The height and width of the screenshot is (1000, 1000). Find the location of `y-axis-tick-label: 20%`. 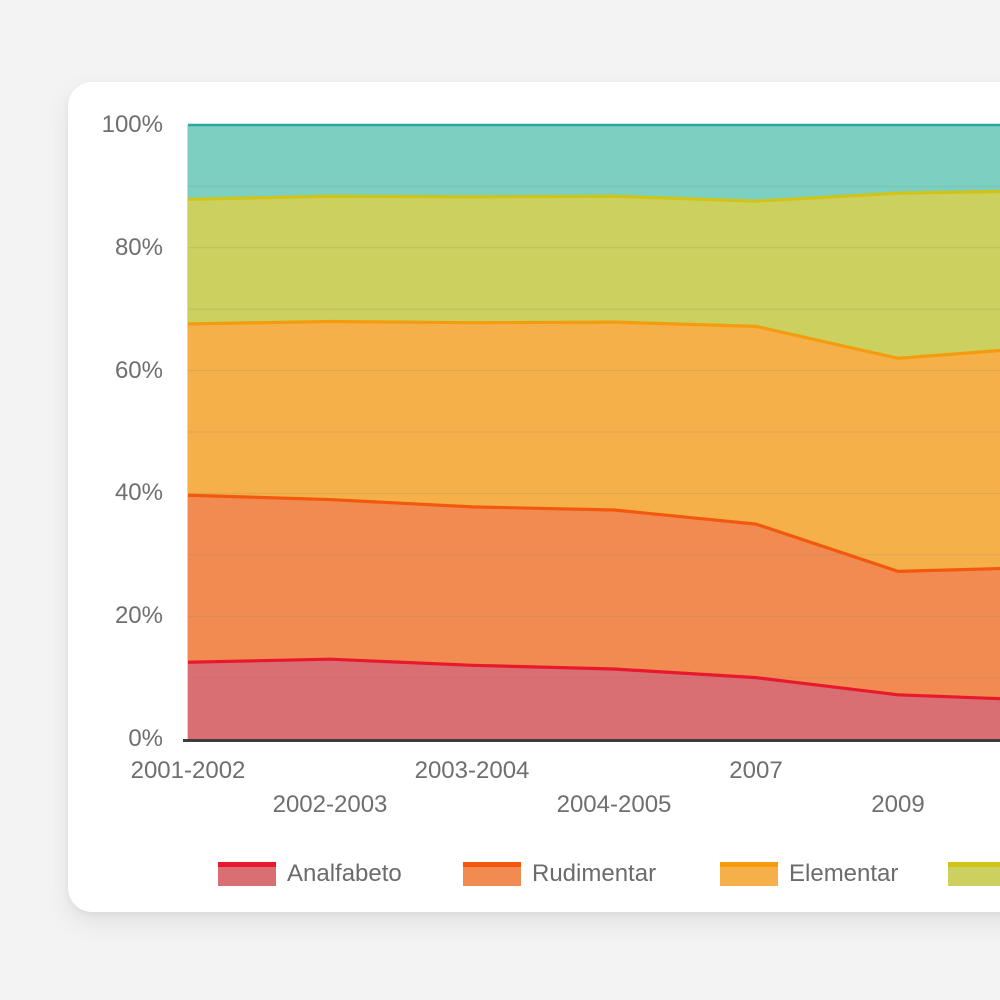

y-axis-tick-label: 20% is located at coordinates (138, 616).